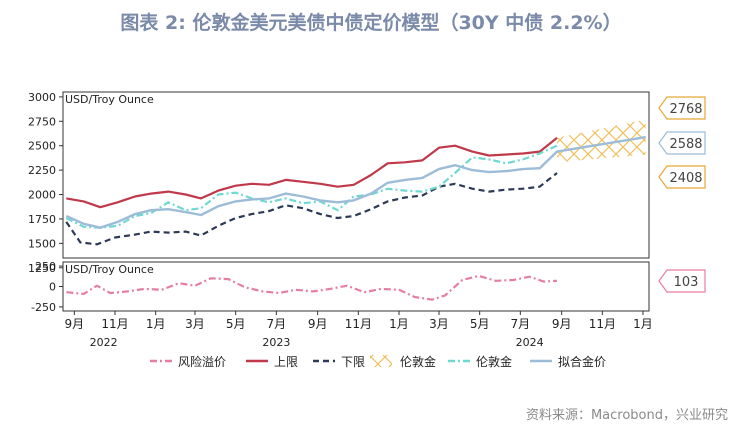  Describe the element at coordinates (626, 415) in the screenshot. I see `source-note: 资料来源：Macrobond，兴业研究` at that location.